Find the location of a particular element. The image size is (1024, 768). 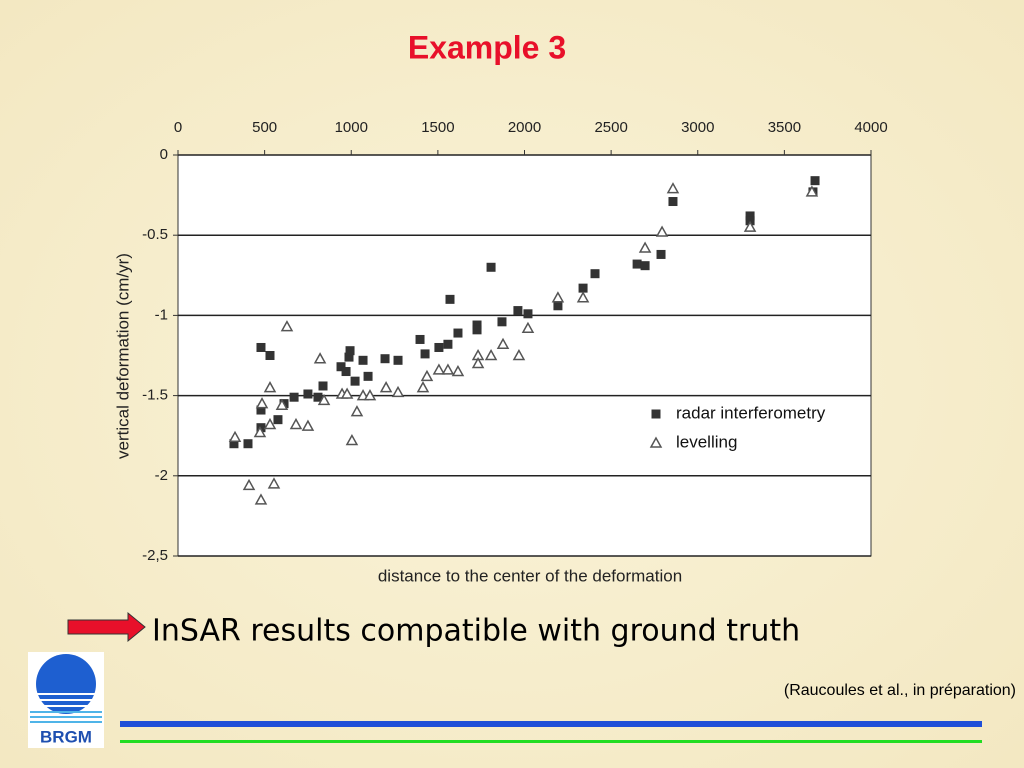

y-axis-label: vertical deformation (cm/yr) is located at coordinates (122, 356).